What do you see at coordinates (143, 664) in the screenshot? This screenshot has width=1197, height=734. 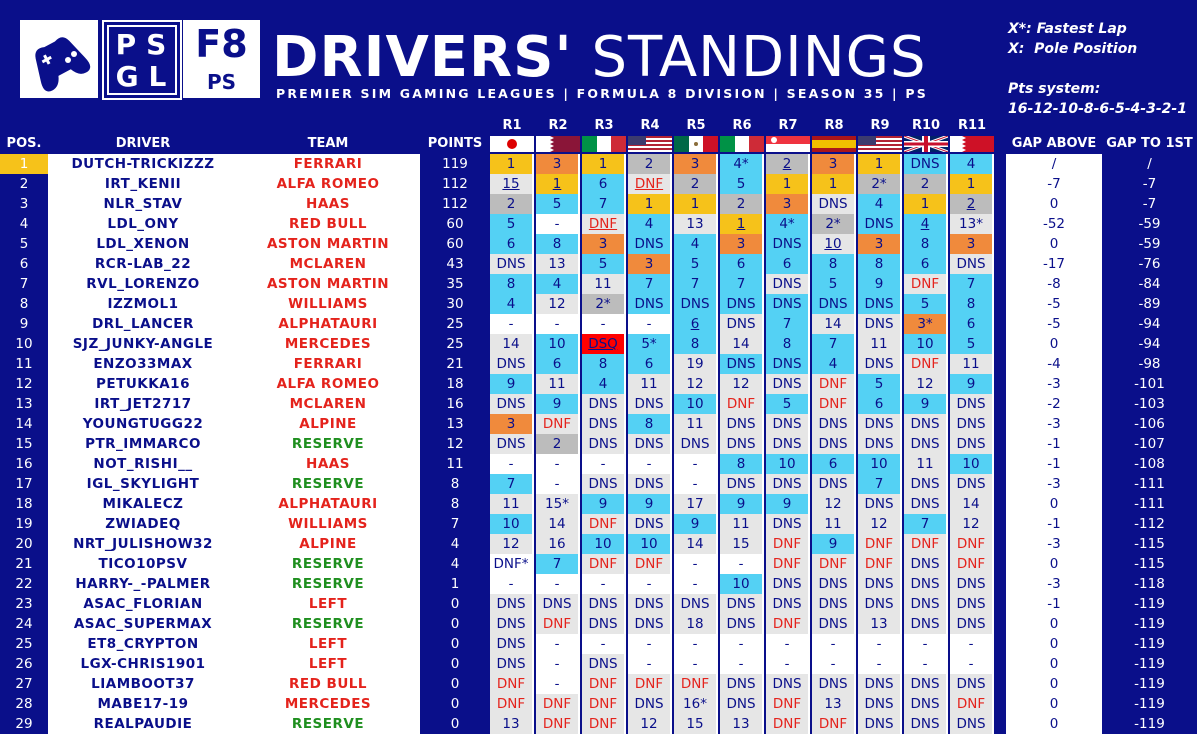 I see `driver-name: LGX-CHRIS1901` at bounding box center [143, 664].